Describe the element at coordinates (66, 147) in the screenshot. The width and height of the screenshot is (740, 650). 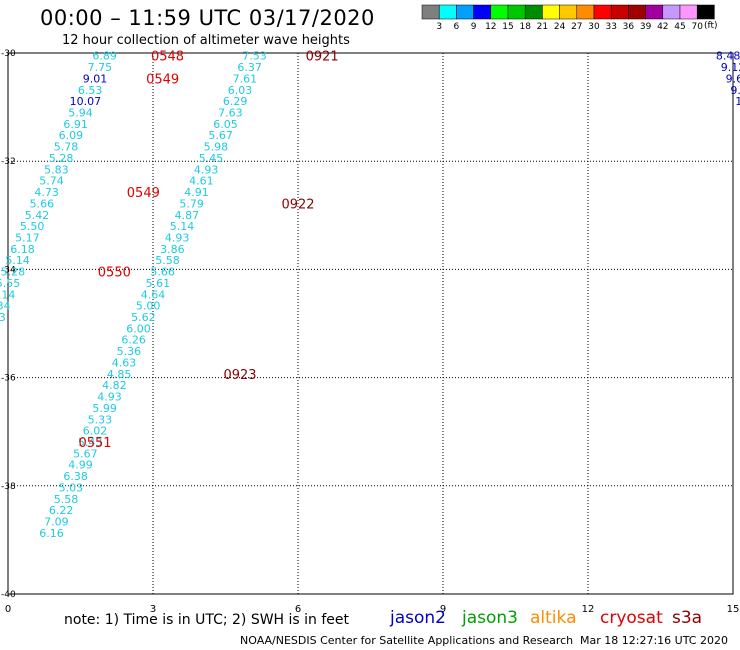
I see `data-point-label: 5.78` at that location.